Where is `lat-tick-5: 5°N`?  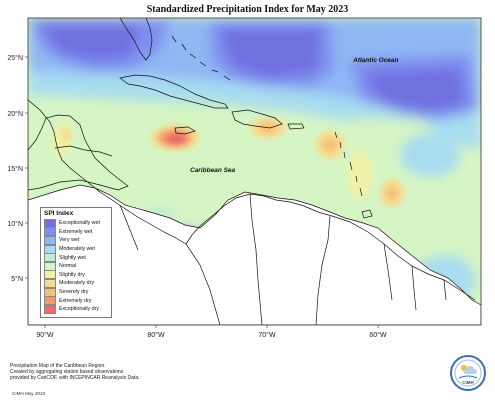 lat-tick-5: 5°N is located at coordinates (17, 279).